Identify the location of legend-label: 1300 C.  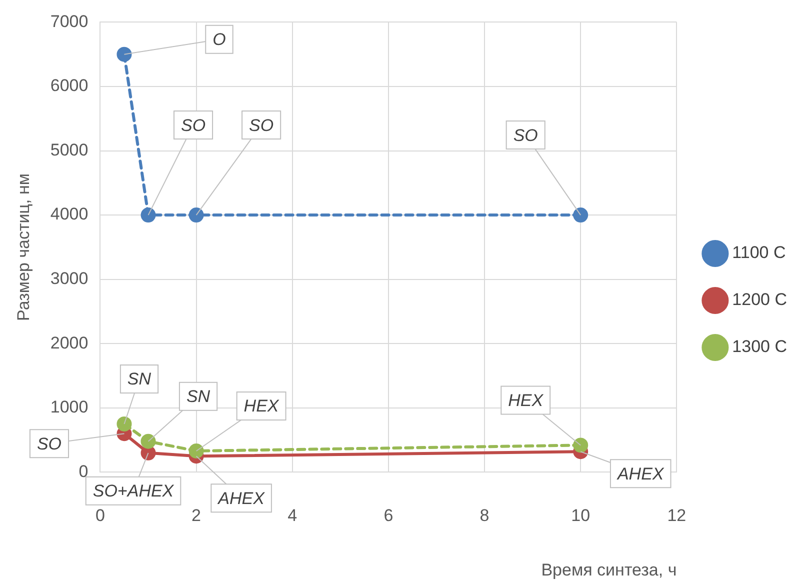
(760, 346).